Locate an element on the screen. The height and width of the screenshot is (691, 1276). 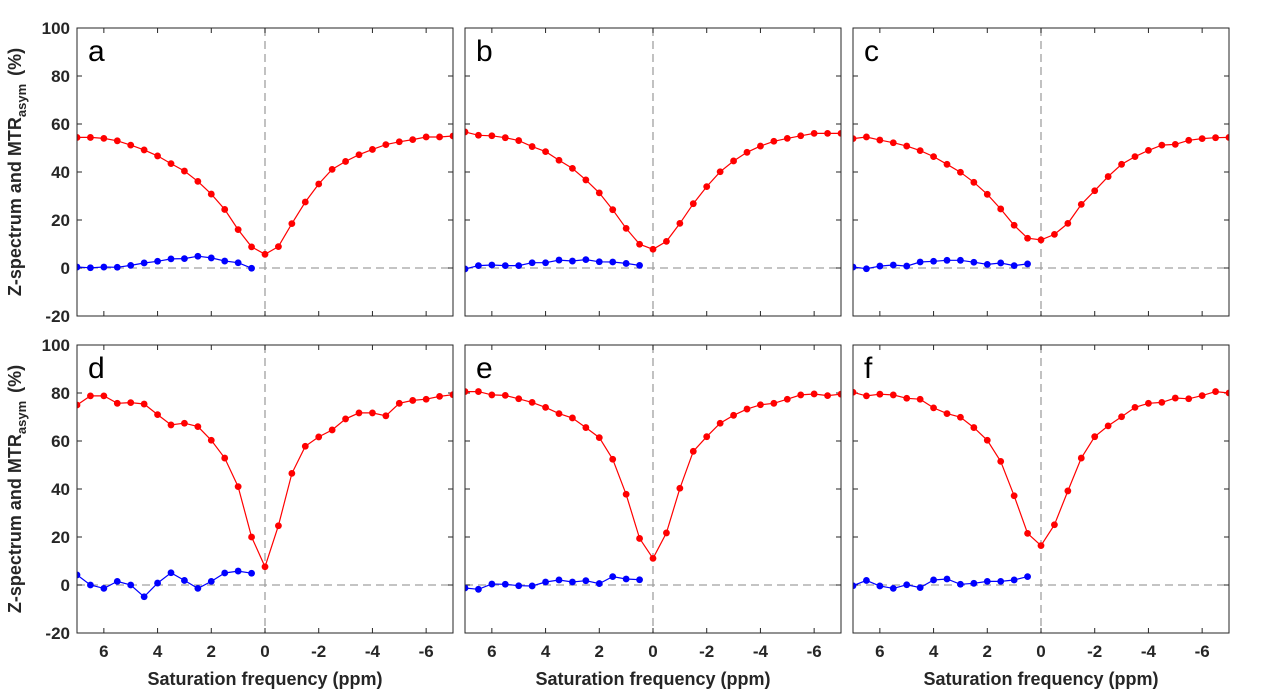
y-tick-label: 100 is located at coordinates (56, 345).